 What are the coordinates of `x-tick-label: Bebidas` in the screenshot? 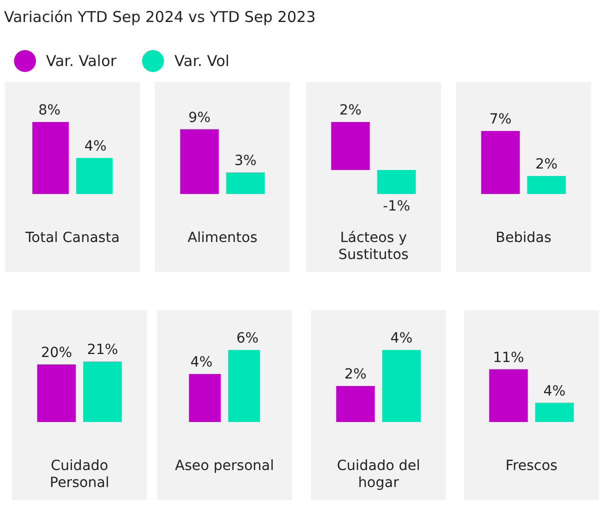 It's located at (524, 238).